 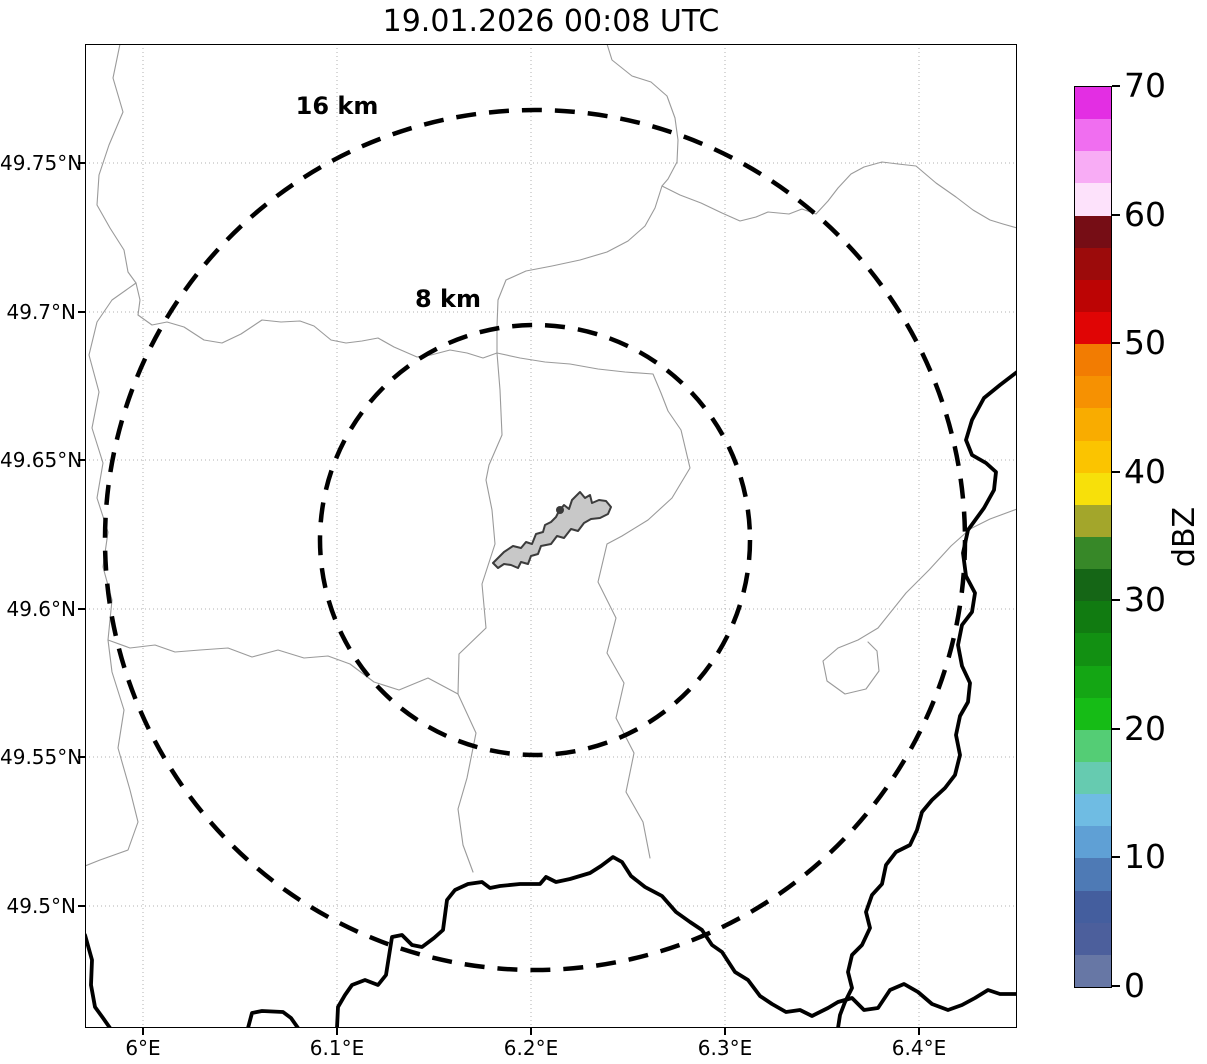 What do you see at coordinates (1145, 857) in the screenshot?
I see `colorbar-tick-label: 10` at bounding box center [1145, 857].